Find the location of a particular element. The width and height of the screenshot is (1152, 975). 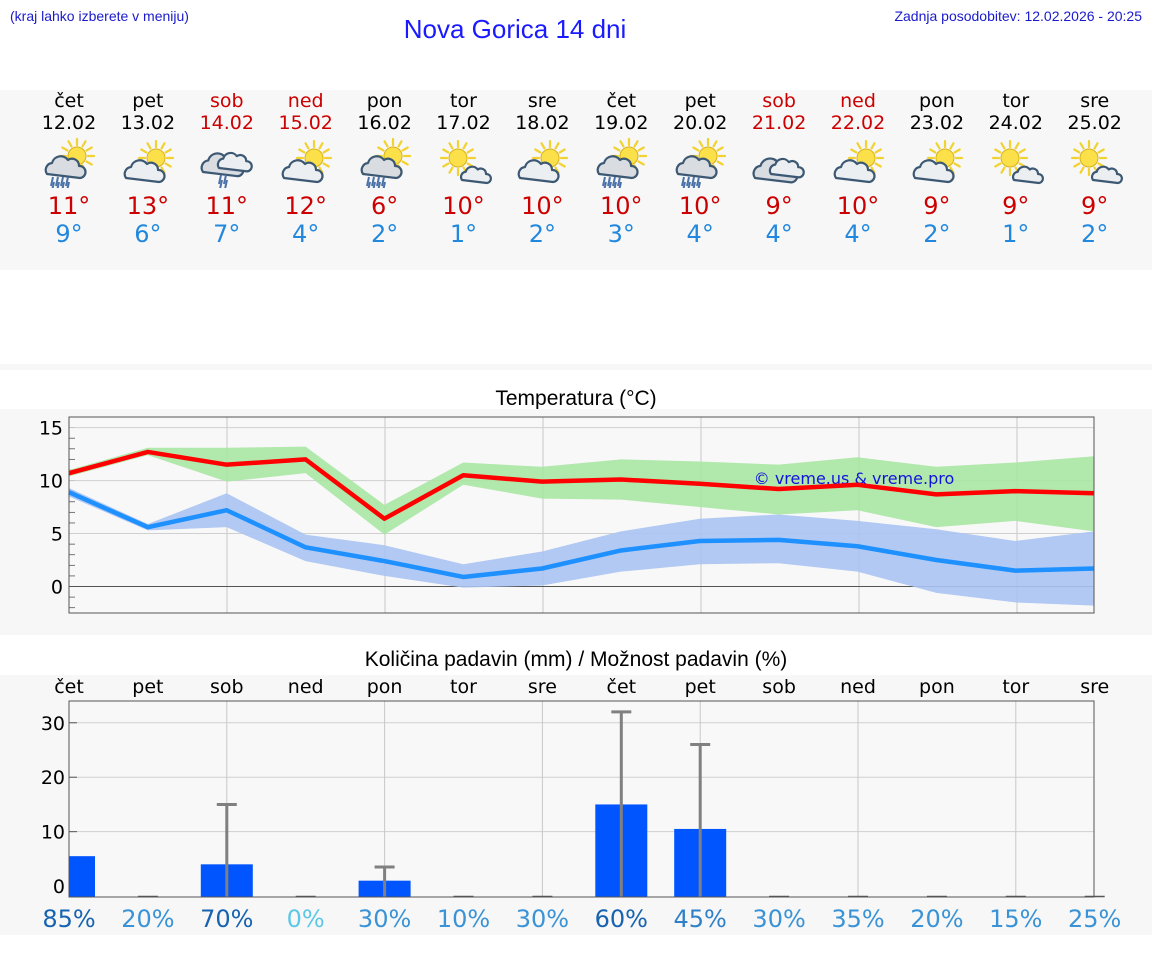

day-column: sre 18.02 10° 2° is located at coordinates (542, 169).